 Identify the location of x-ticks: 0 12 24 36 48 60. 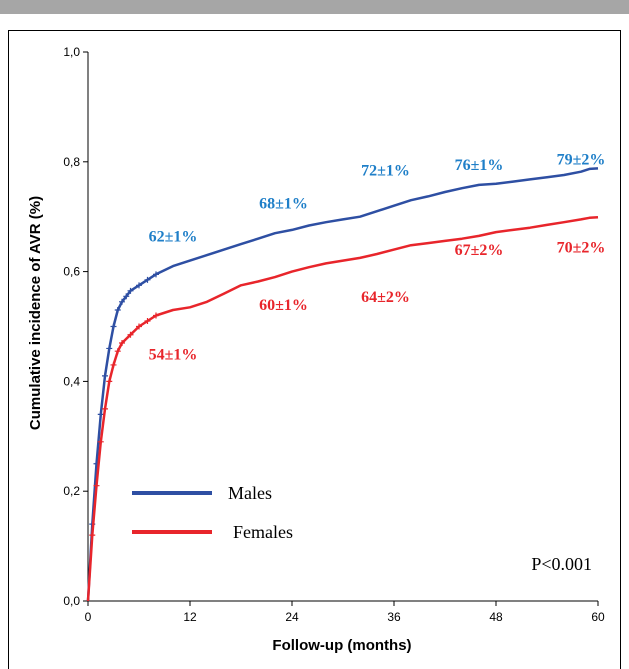
(345, 612).